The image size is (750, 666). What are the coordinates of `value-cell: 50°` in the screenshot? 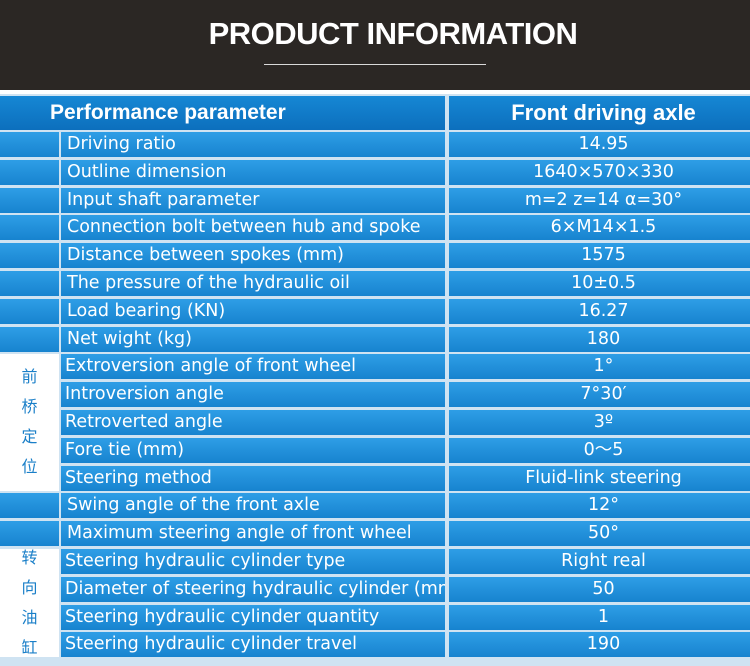 It's located at (599, 534).